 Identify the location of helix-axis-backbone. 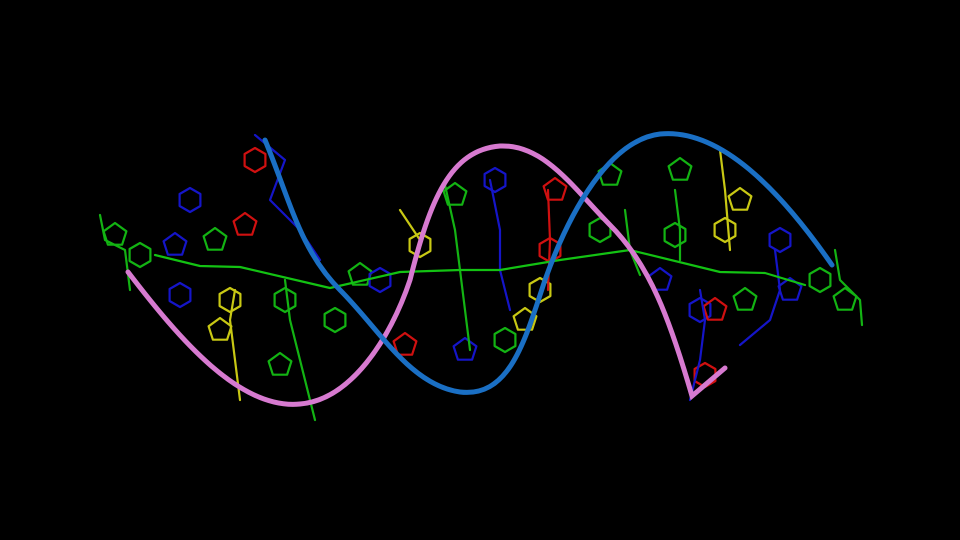
(480, 269).